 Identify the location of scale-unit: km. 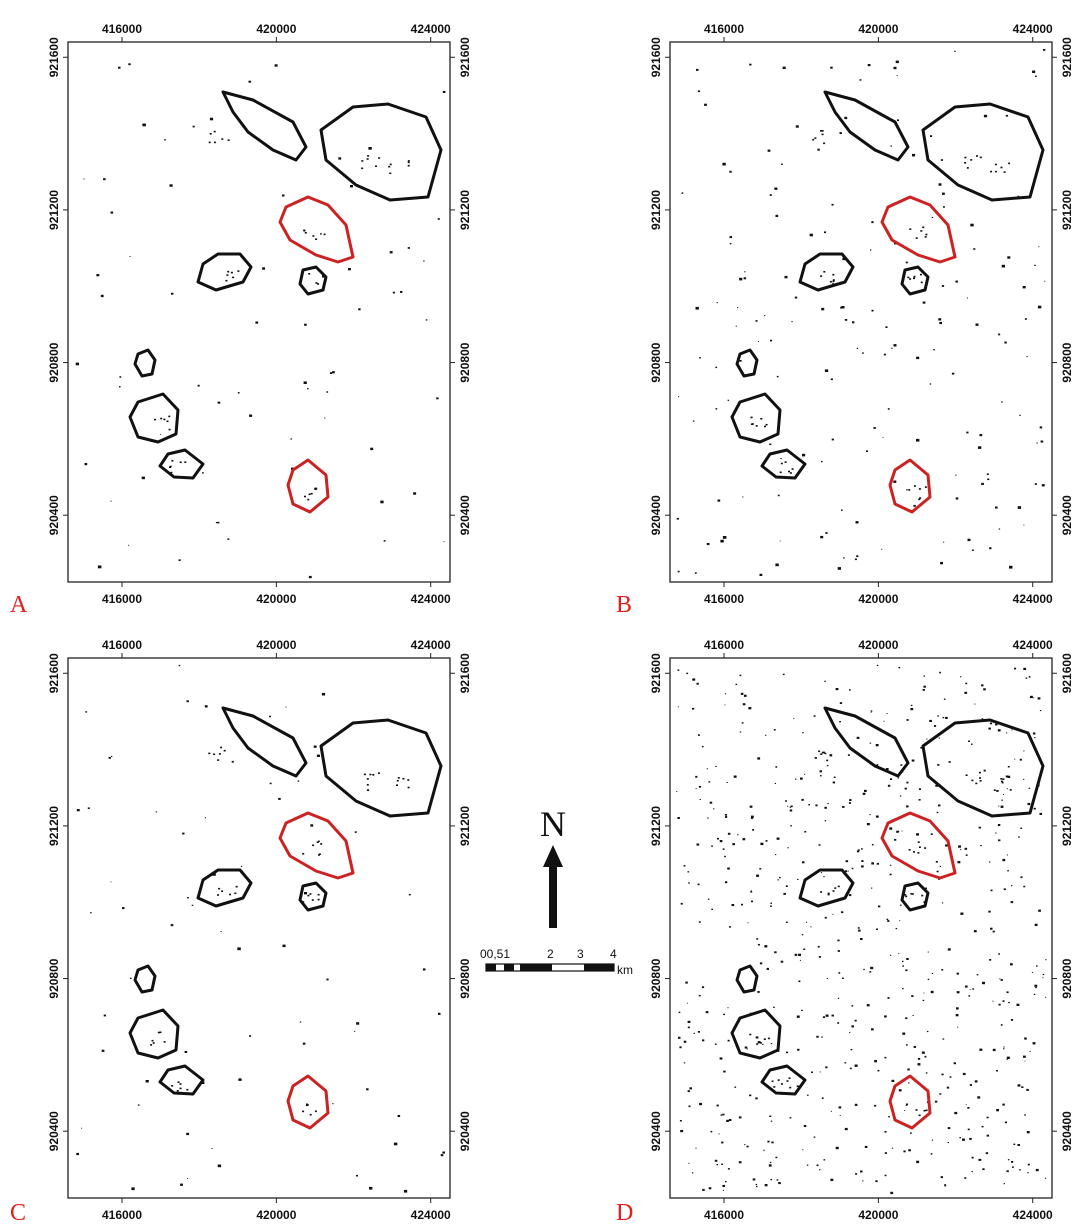
(625, 970).